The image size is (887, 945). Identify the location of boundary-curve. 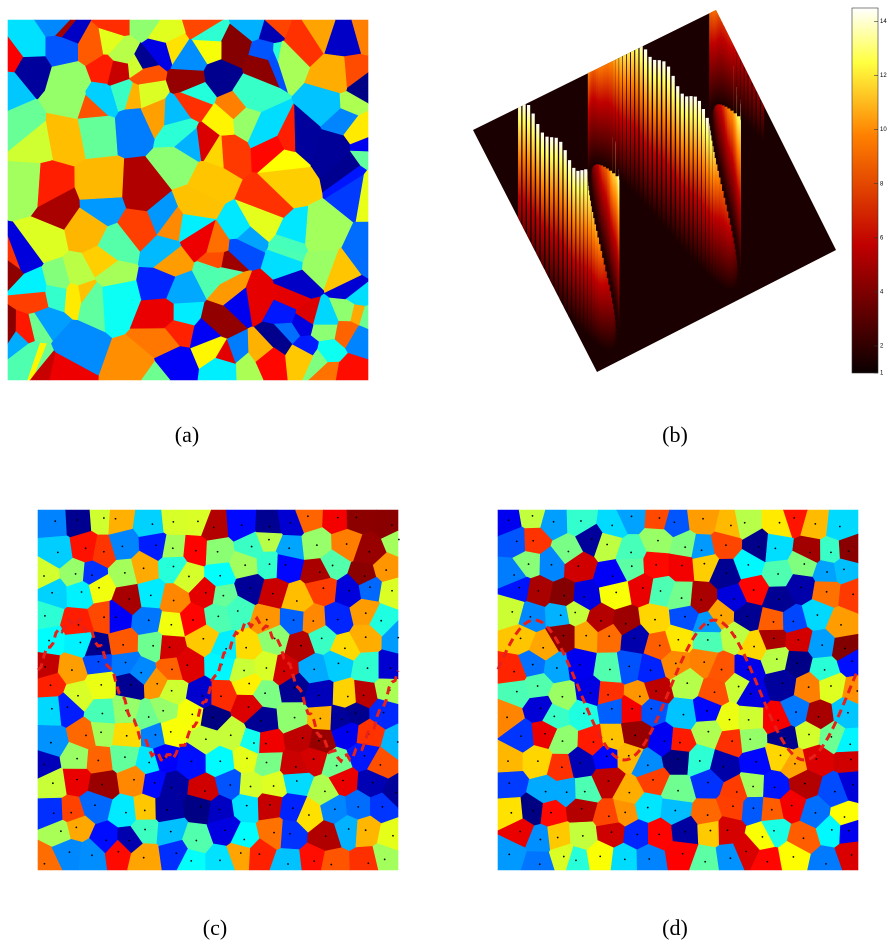
(218, 689).